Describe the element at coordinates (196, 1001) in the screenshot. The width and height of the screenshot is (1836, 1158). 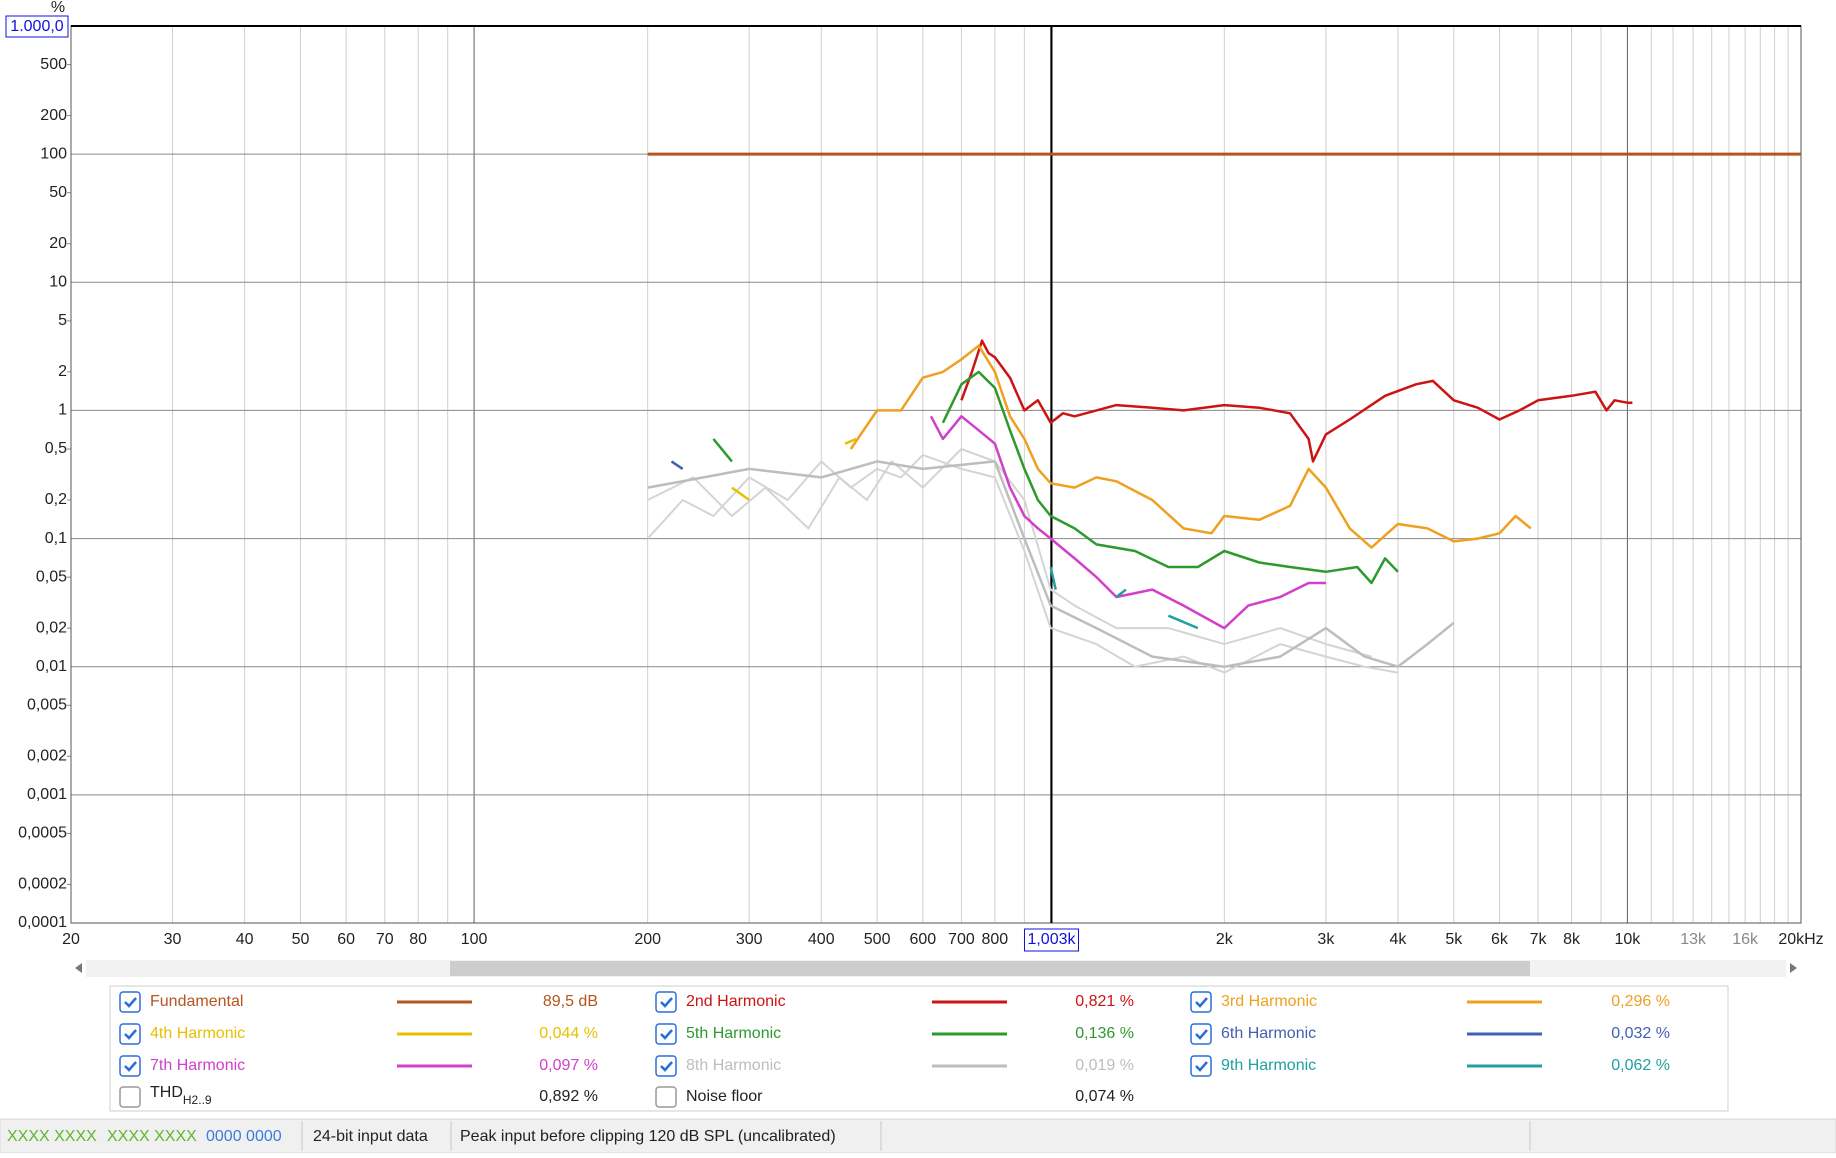
I see `legend-name: Fundamental` at that location.